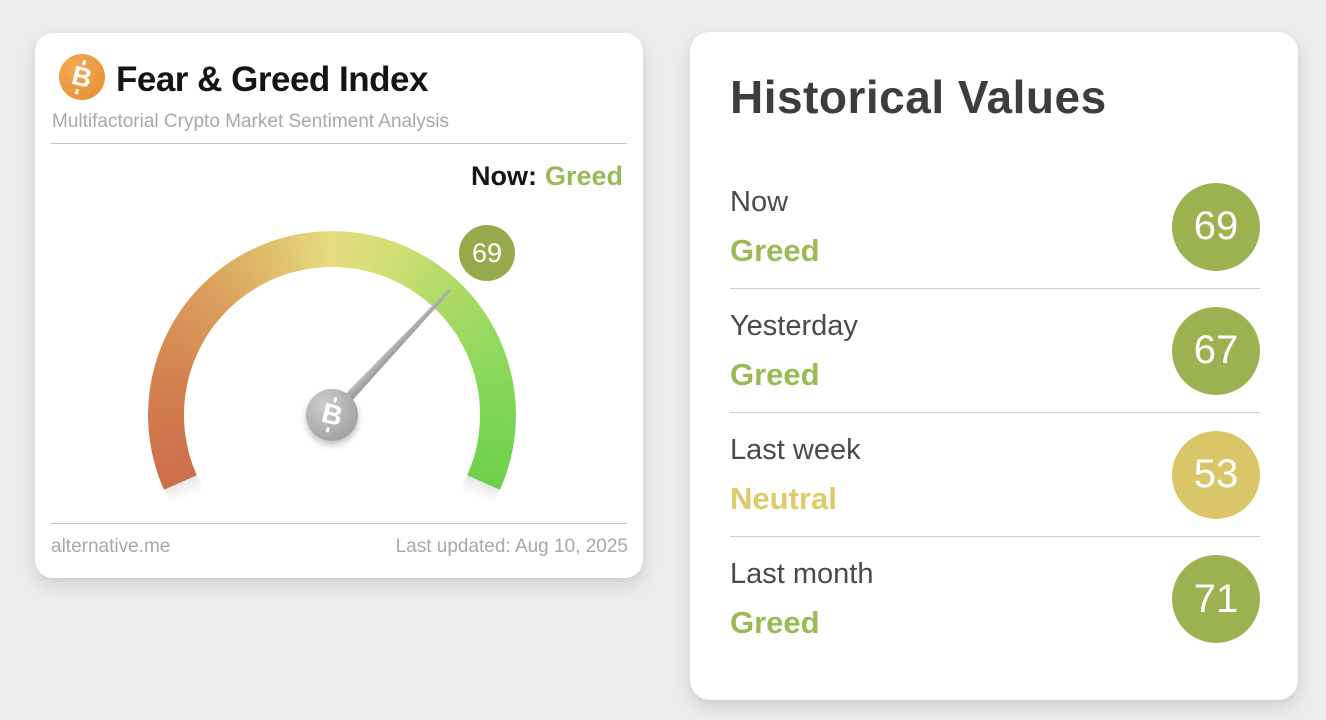 This screenshot has width=1326, height=720. I want to click on gauge-hub-bitcoin-icon: B, so click(332, 415).